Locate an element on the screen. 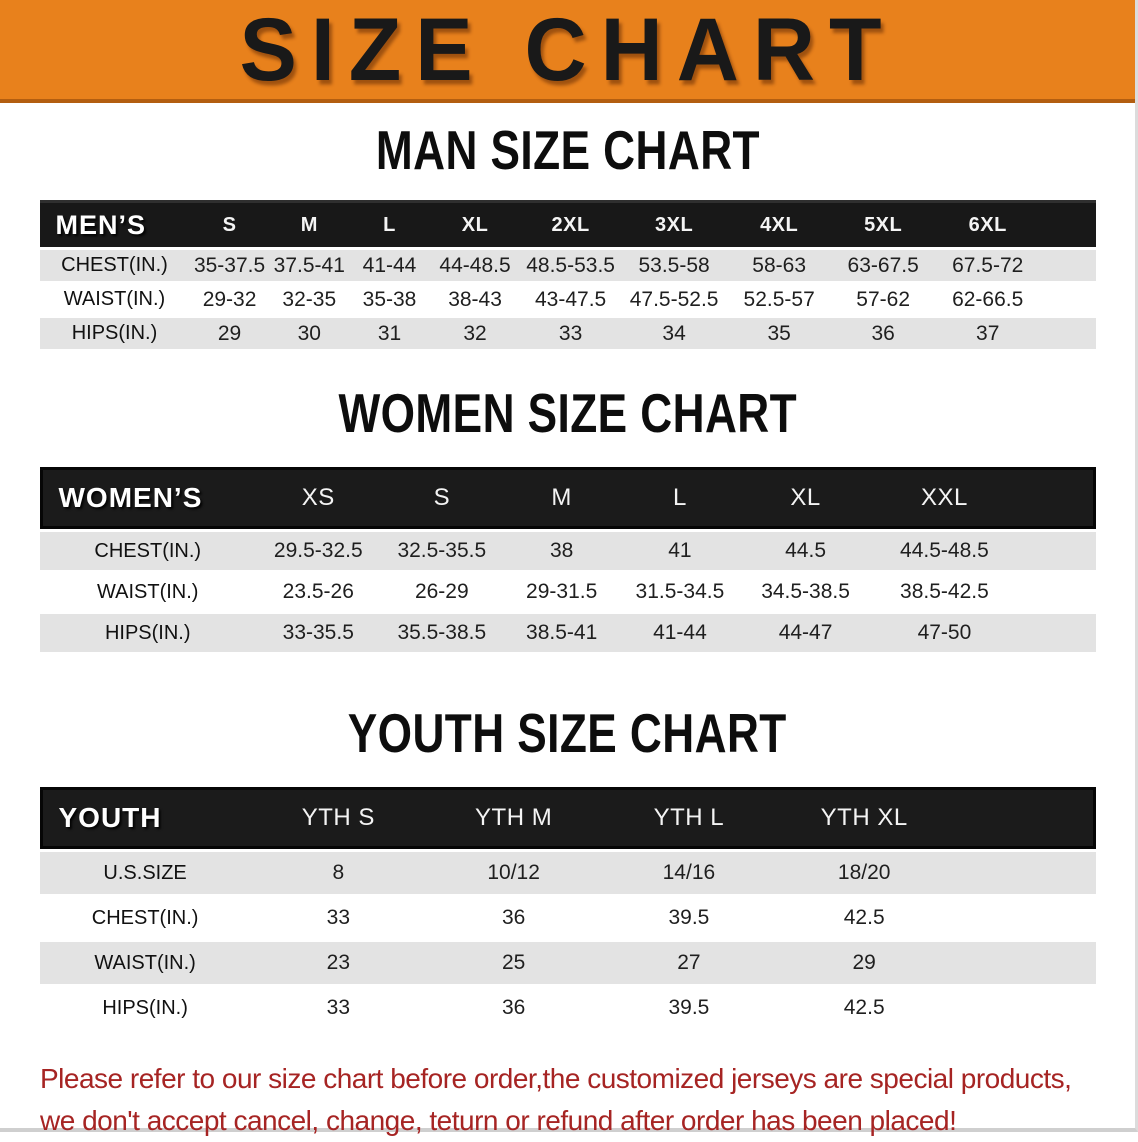 The height and width of the screenshot is (1142, 1138). size-value: 32 is located at coordinates (475, 333).